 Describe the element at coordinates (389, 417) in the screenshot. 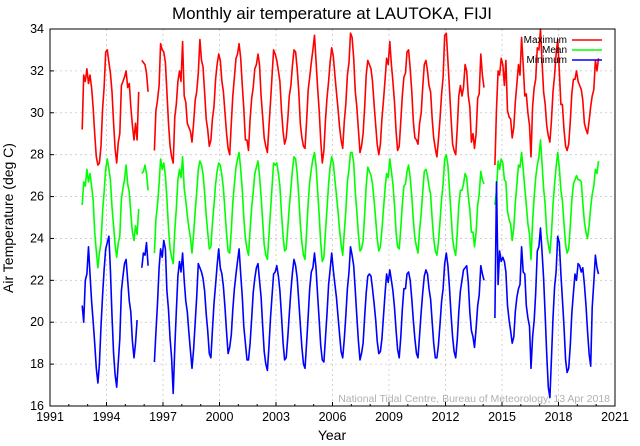

I see `x-tick-label: 2009` at that location.